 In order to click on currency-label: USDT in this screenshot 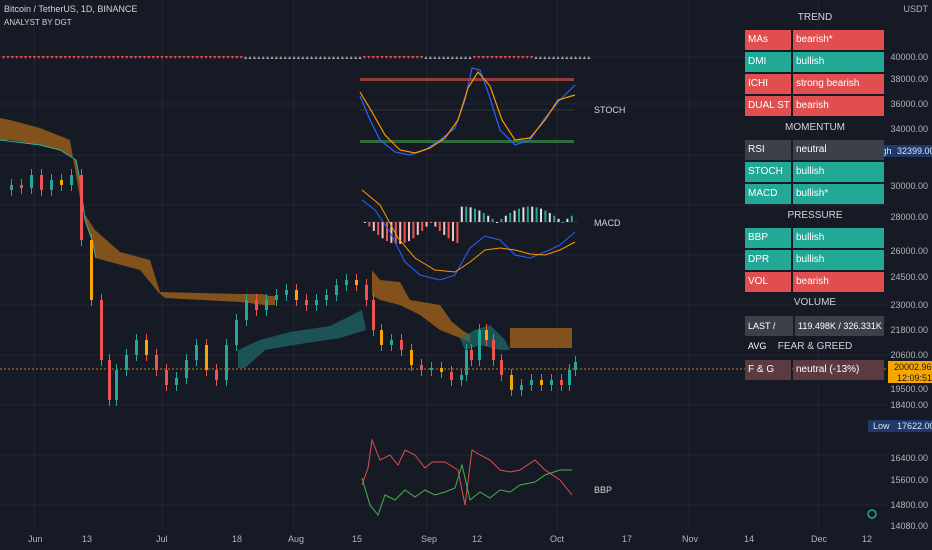, I will do `click(916, 9)`.